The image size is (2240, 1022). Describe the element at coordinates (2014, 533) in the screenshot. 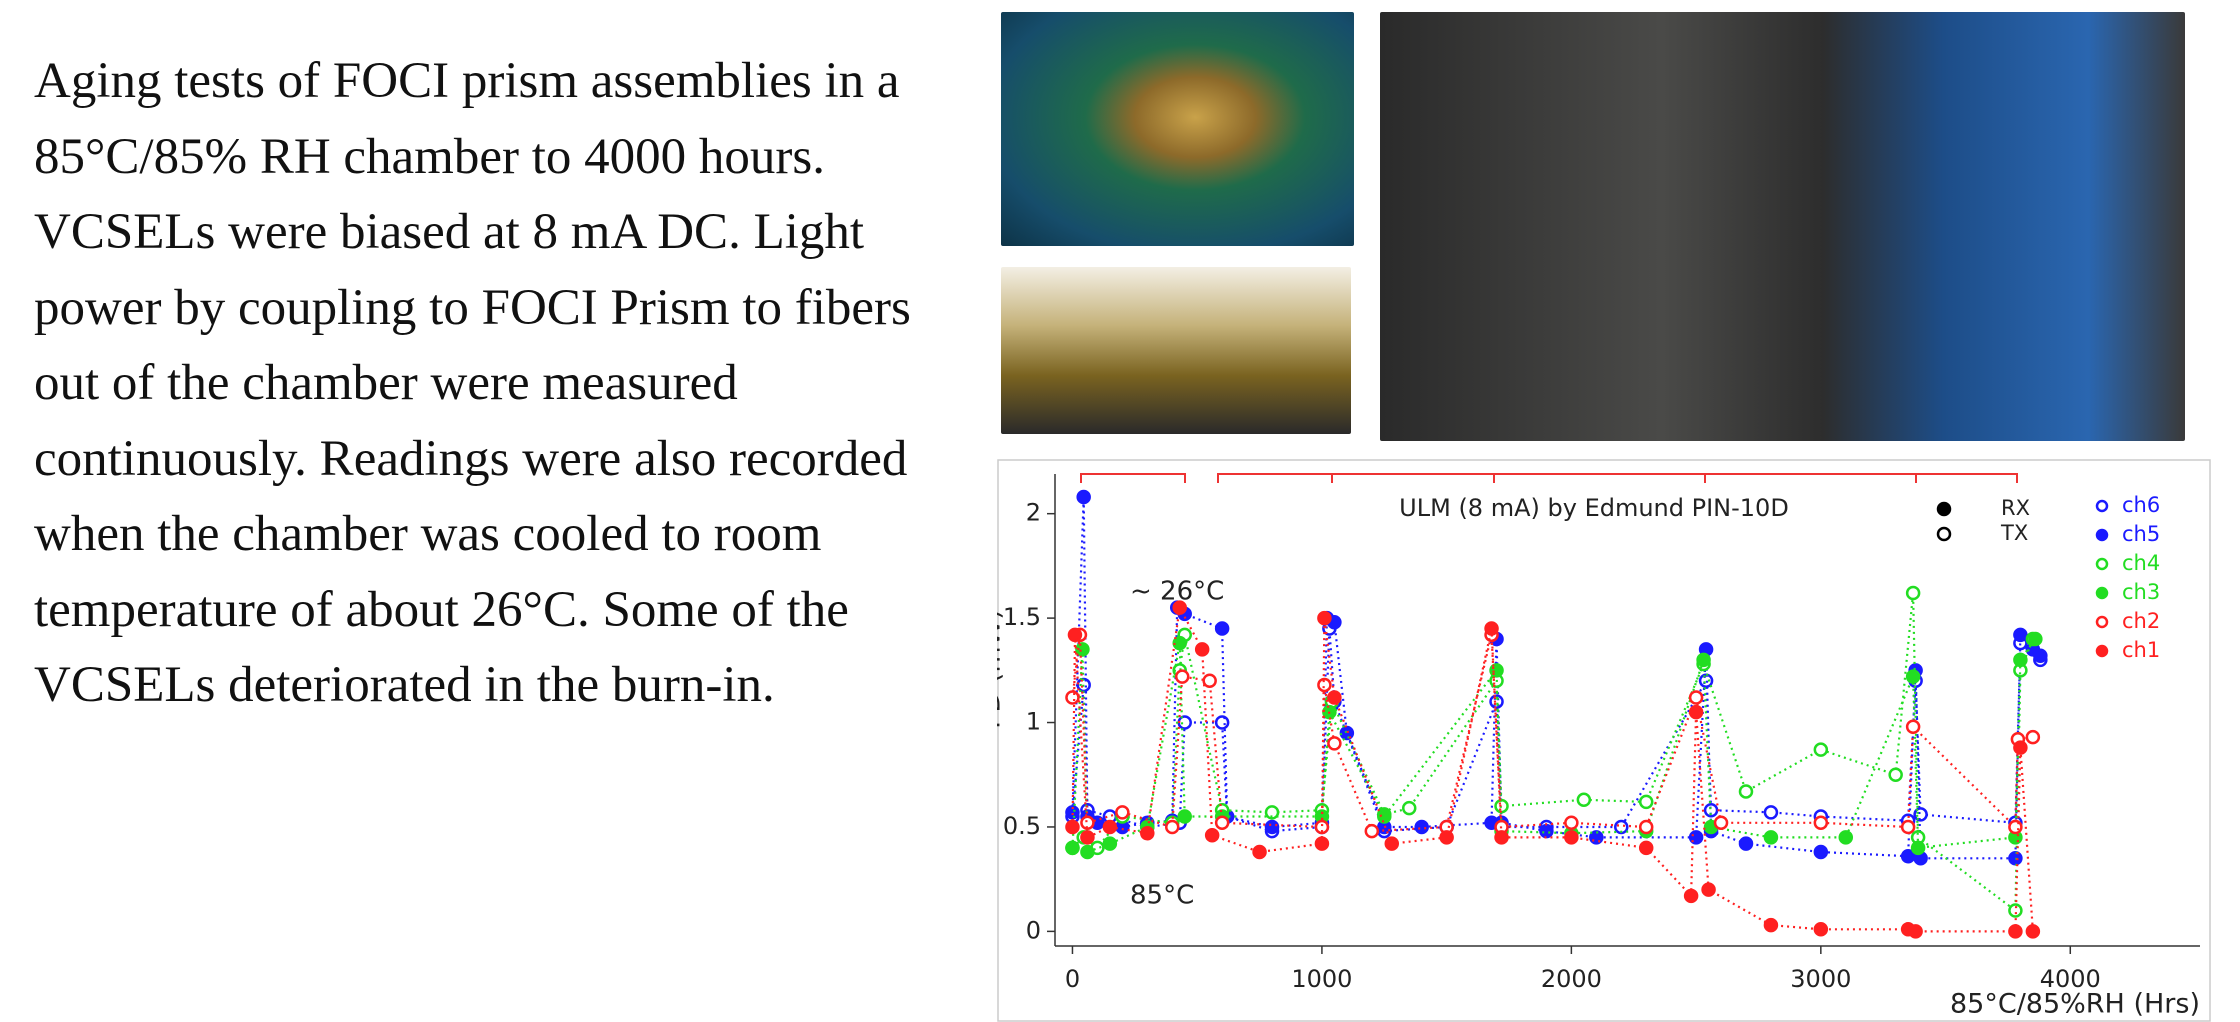

I see `legend-label: TX` at that location.